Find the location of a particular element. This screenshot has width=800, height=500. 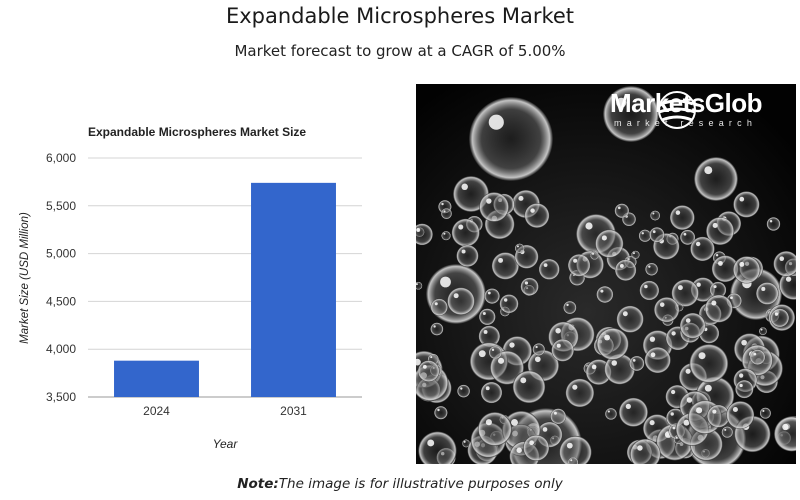

x-axis-label: Year is located at coordinates (226, 444).